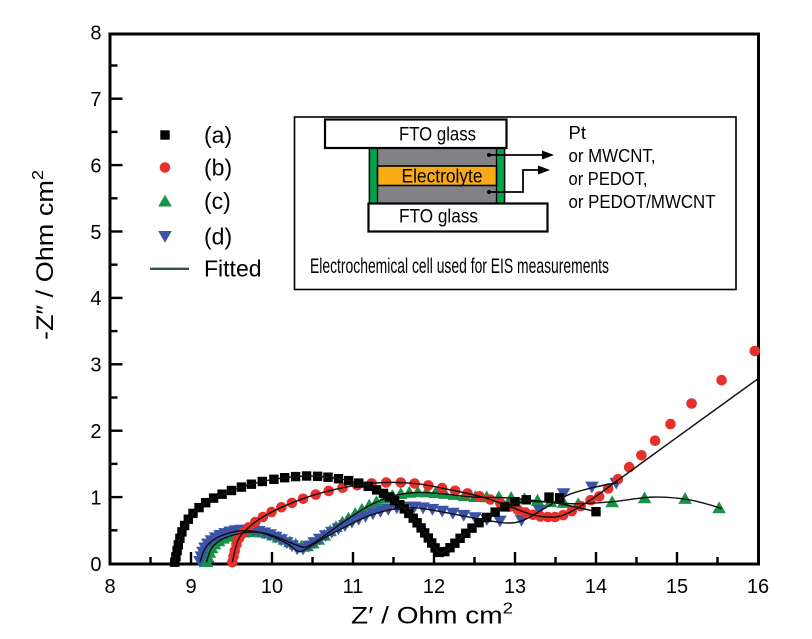  Describe the element at coordinates (233, 269) in the screenshot. I see `svg-text: Fitted` at that location.